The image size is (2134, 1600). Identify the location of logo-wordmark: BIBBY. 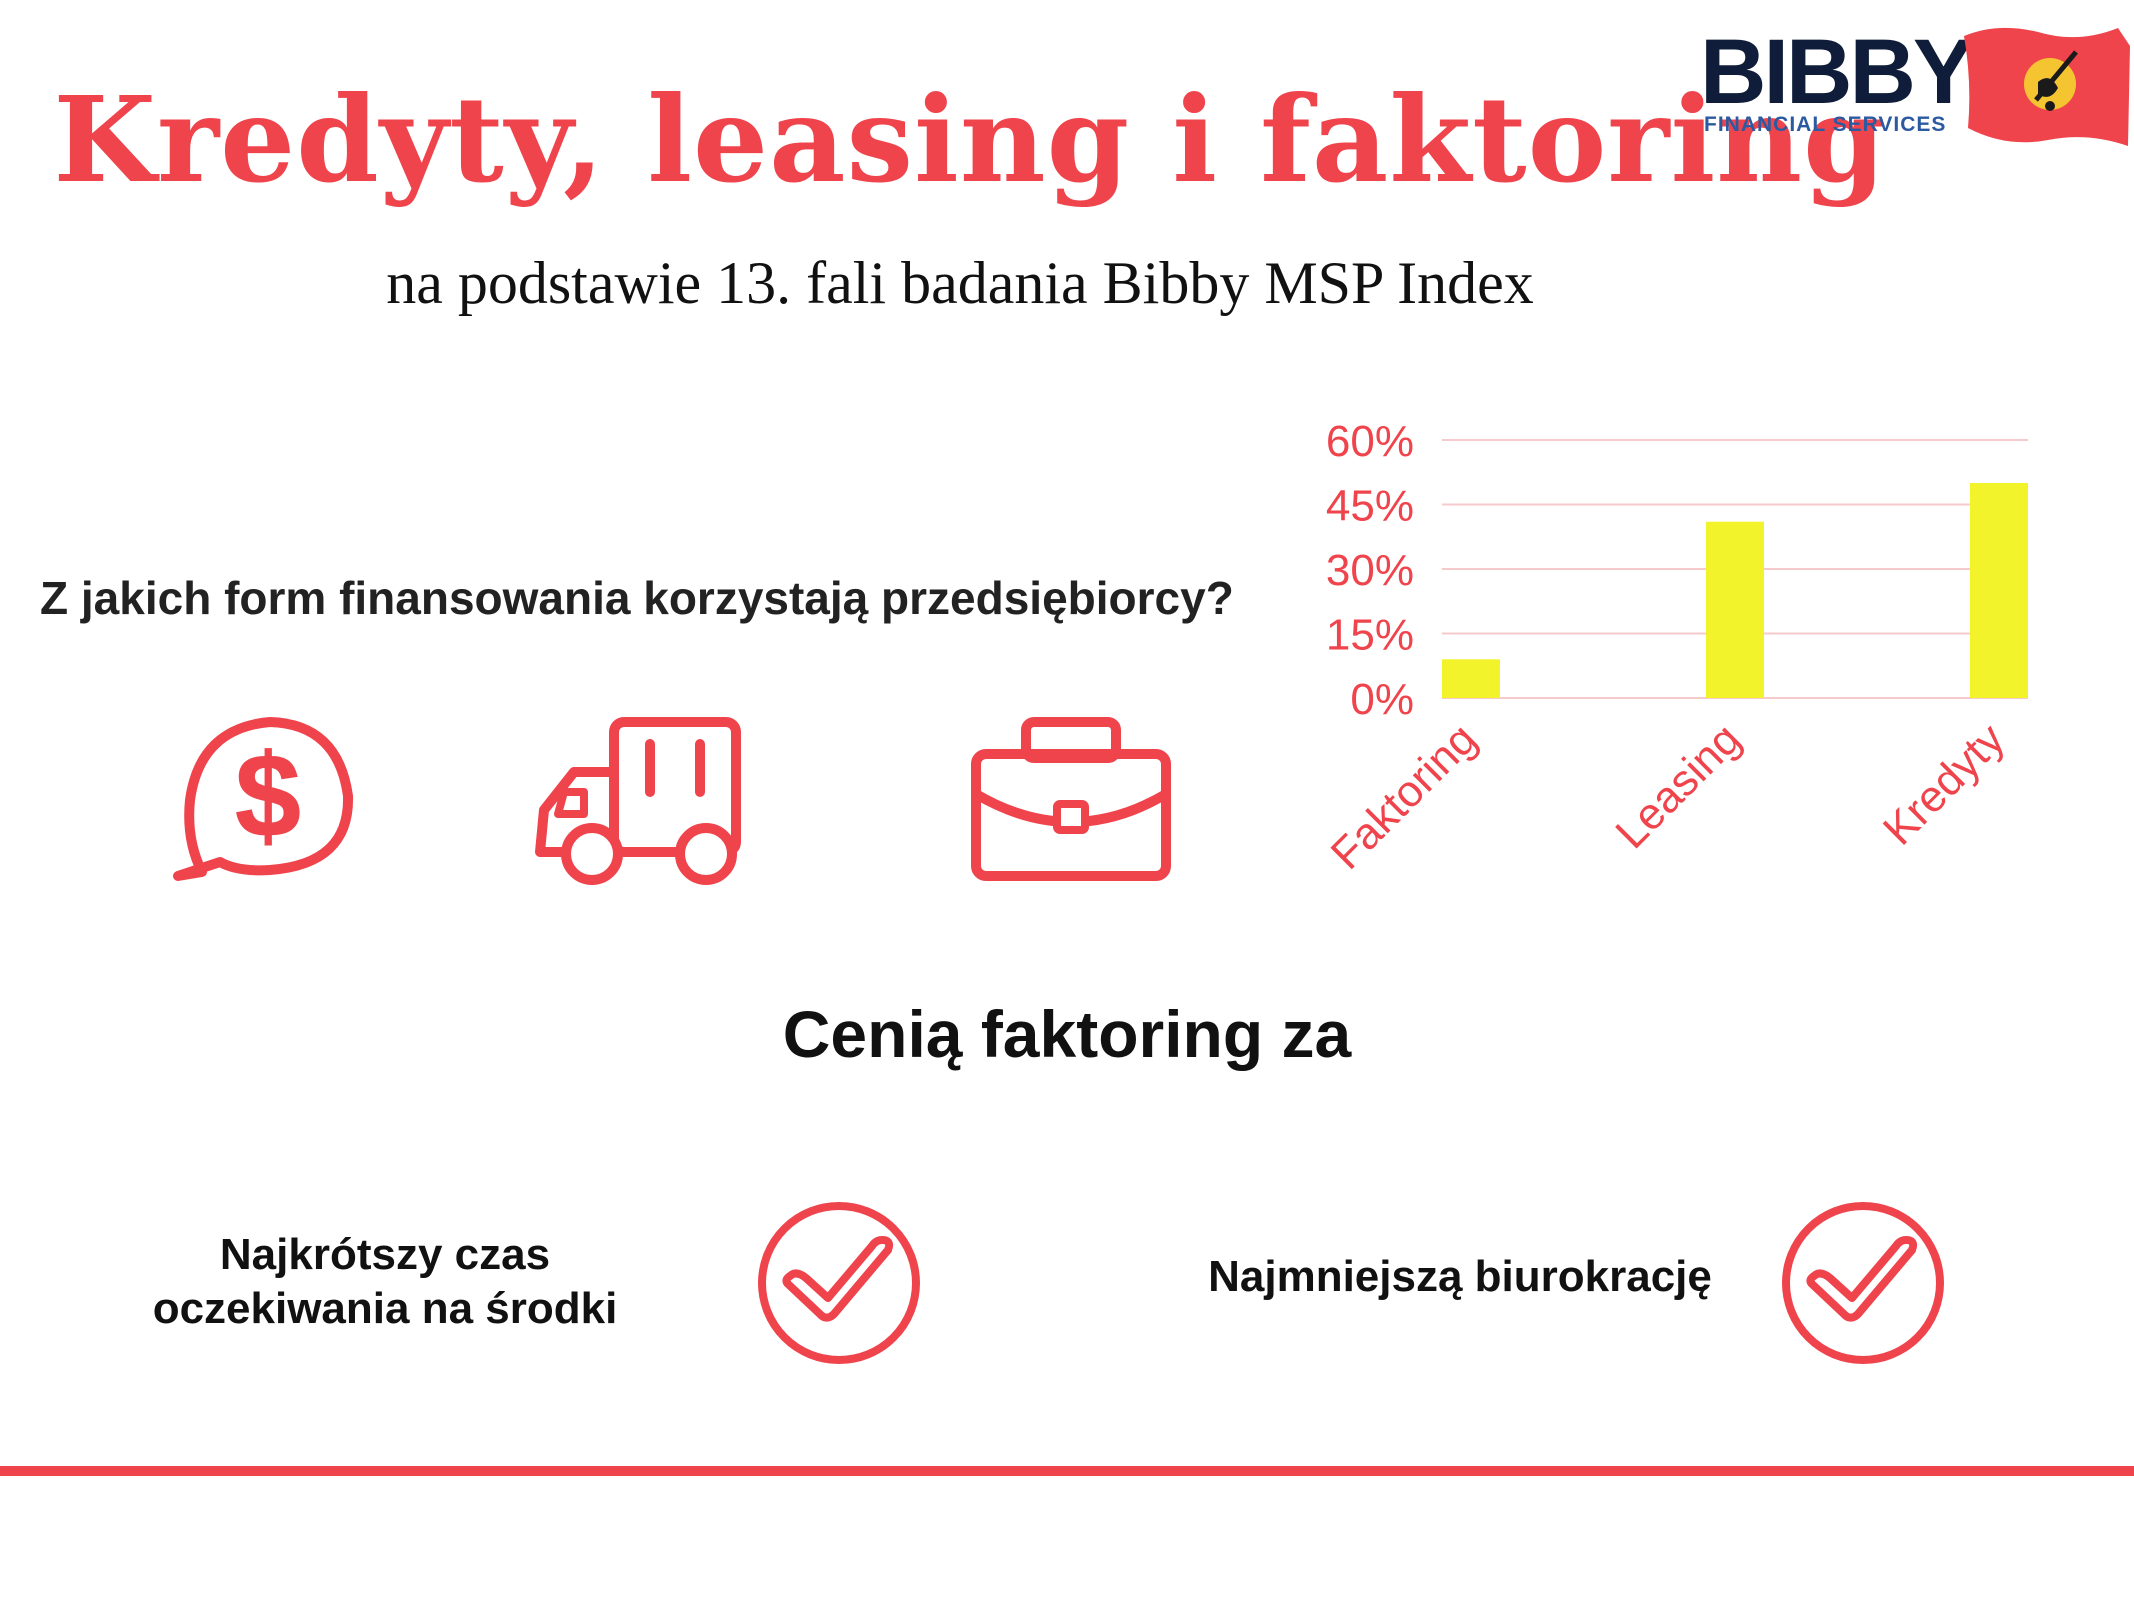
(1837, 72).